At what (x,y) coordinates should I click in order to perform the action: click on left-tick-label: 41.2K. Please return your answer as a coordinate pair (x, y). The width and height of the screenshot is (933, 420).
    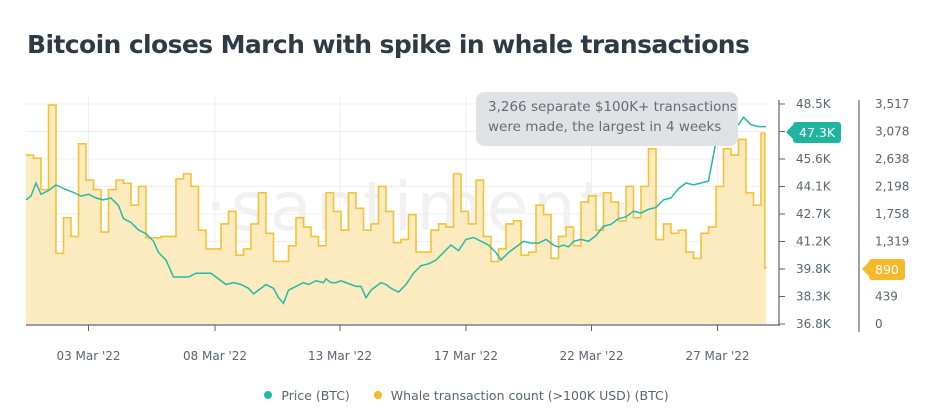
    Looking at the image, I should click on (814, 242).